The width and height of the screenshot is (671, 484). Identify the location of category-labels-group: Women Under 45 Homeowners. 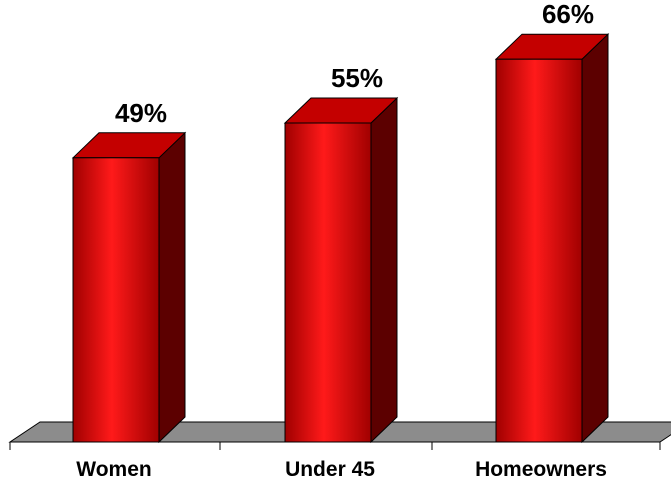
(341, 469).